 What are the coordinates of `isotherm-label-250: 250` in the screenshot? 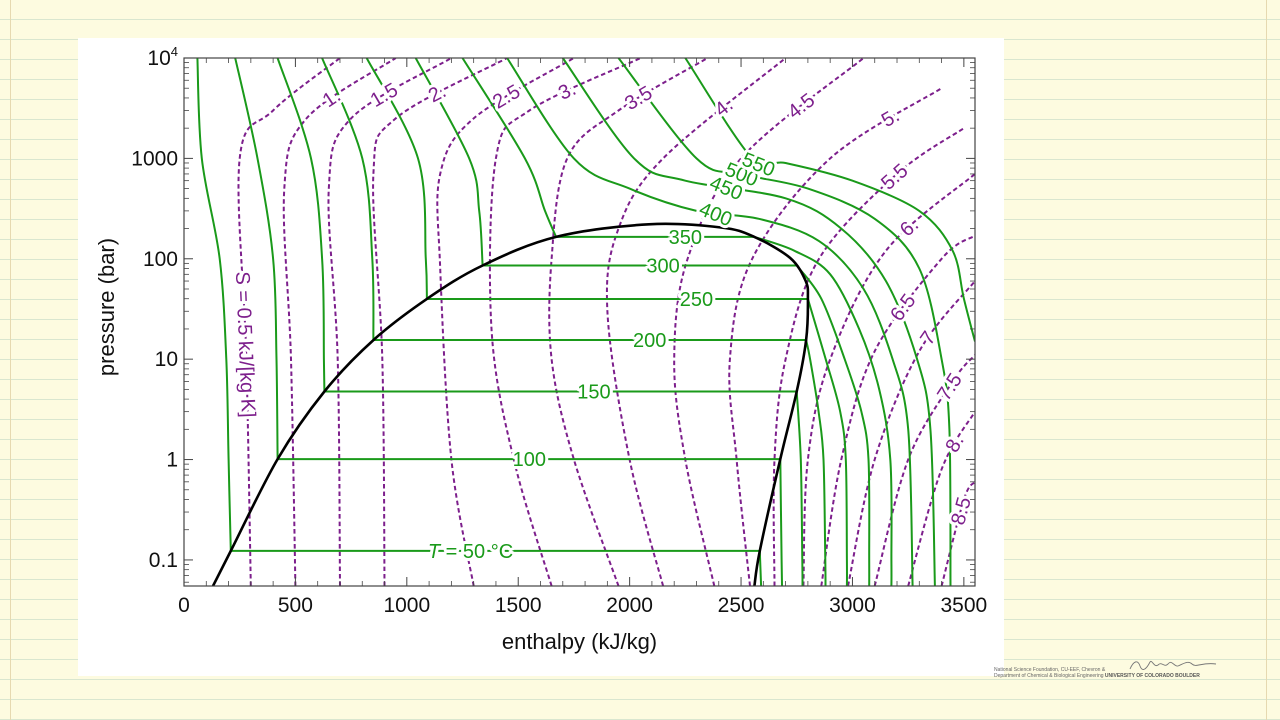 It's located at (696, 300).